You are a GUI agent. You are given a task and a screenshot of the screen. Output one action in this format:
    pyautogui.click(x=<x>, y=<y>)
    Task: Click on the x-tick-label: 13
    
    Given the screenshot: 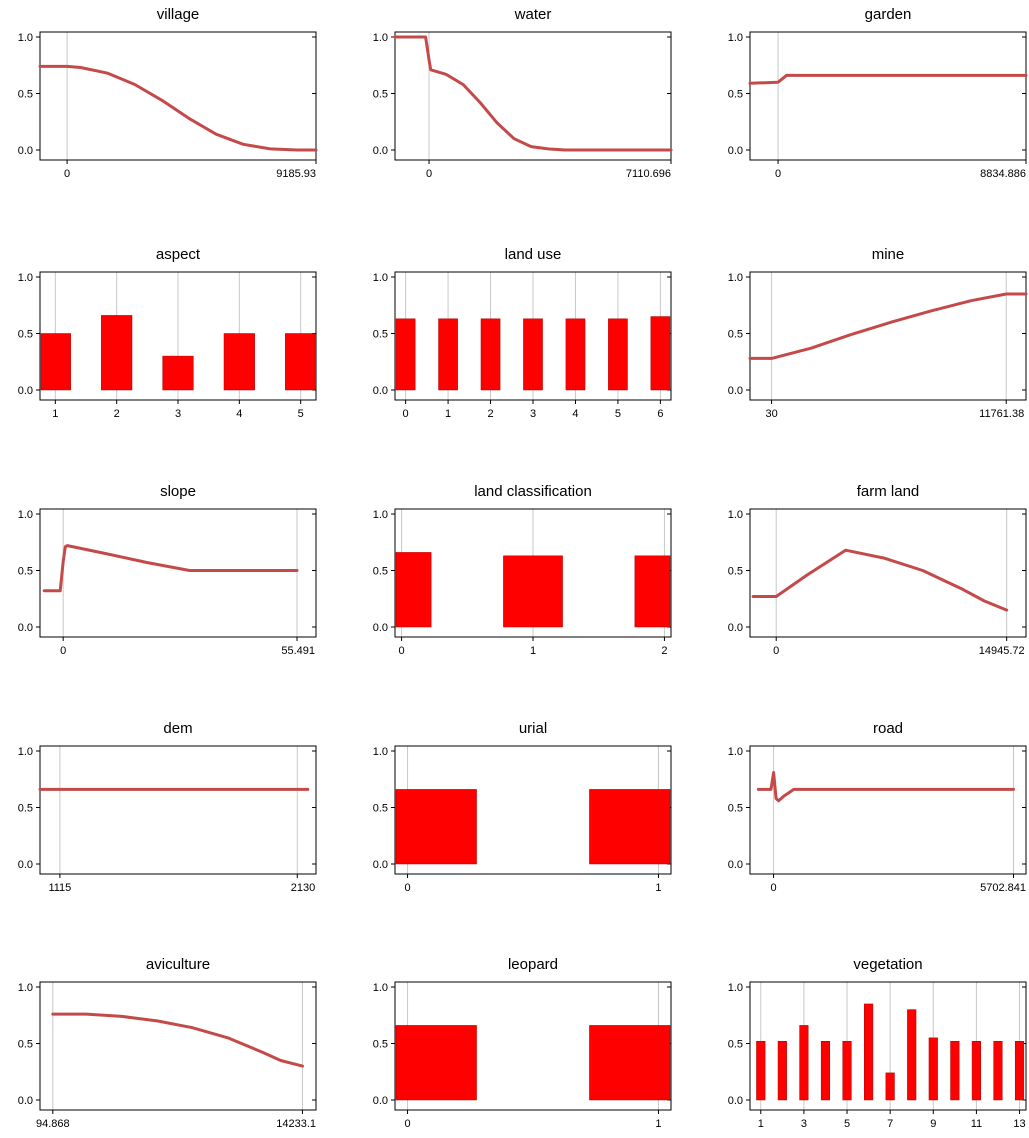 What is the action you would take?
    pyautogui.click(x=1019, y=1124)
    